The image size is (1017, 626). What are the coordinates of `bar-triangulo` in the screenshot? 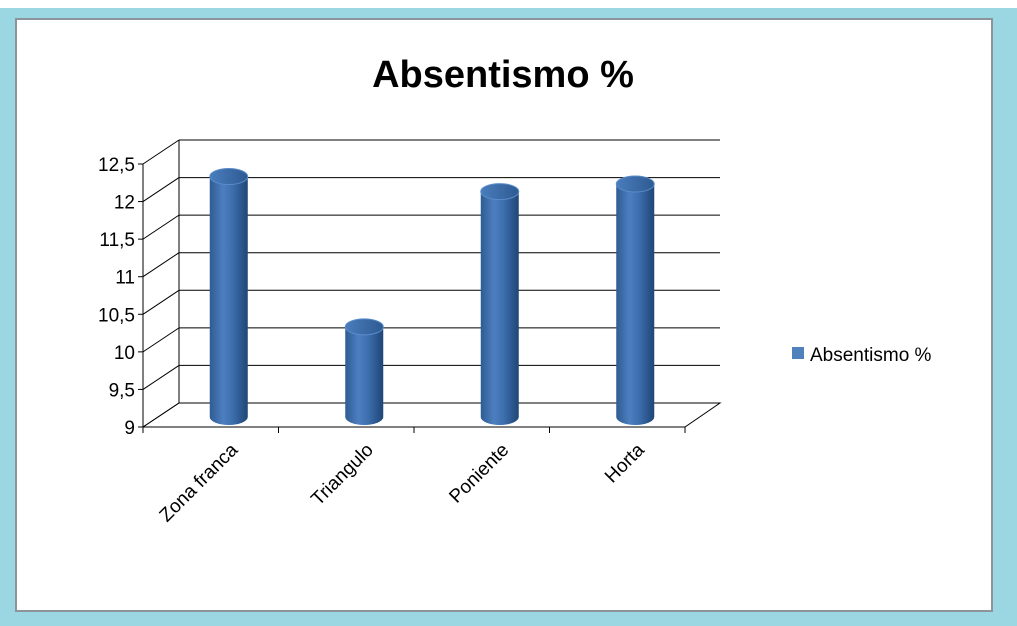 It's located at (364, 371).